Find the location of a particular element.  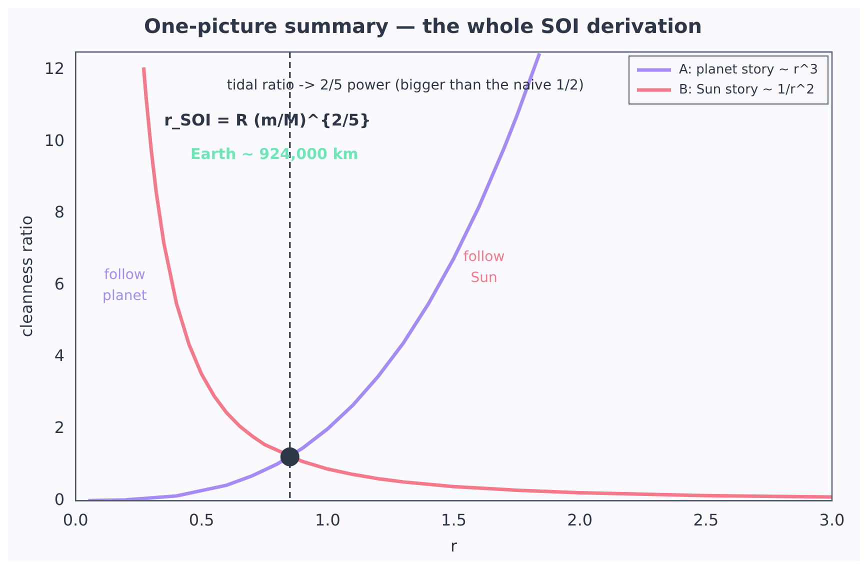

y-axis-title: cleanness ratio is located at coordinates (26, 276).